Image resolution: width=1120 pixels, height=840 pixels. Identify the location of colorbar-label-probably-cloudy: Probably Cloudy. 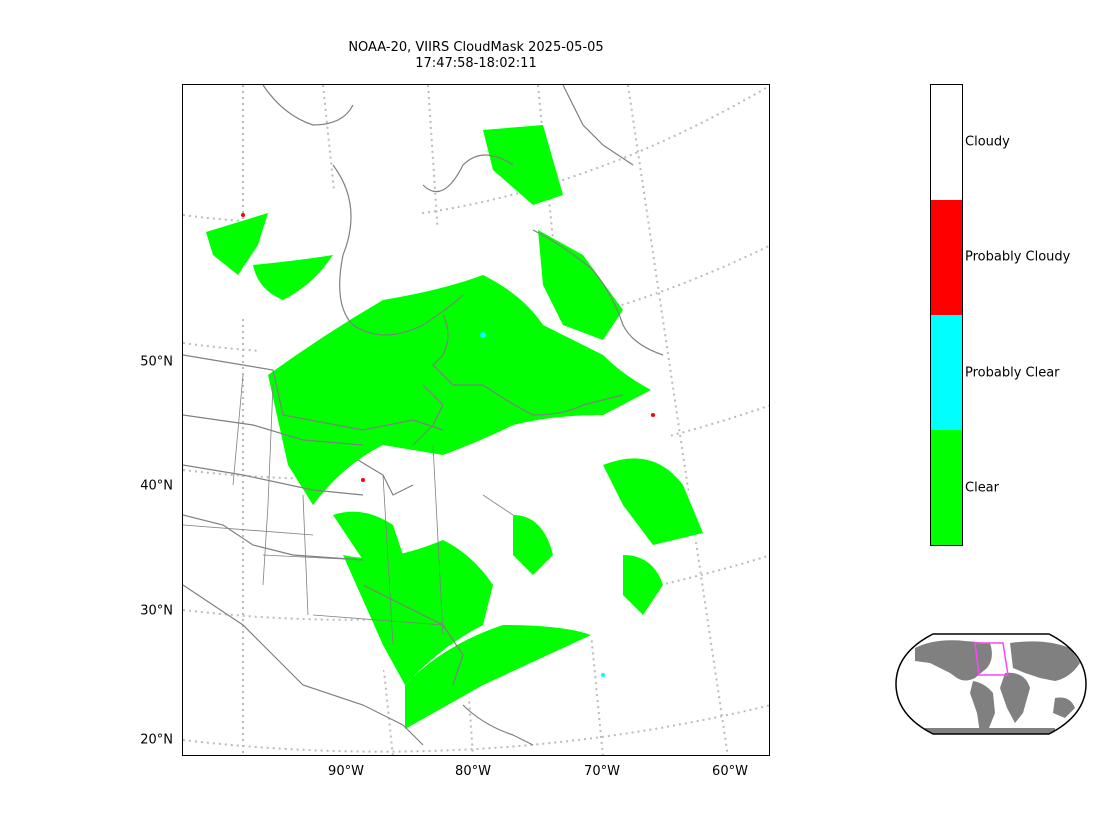
(1018, 257).